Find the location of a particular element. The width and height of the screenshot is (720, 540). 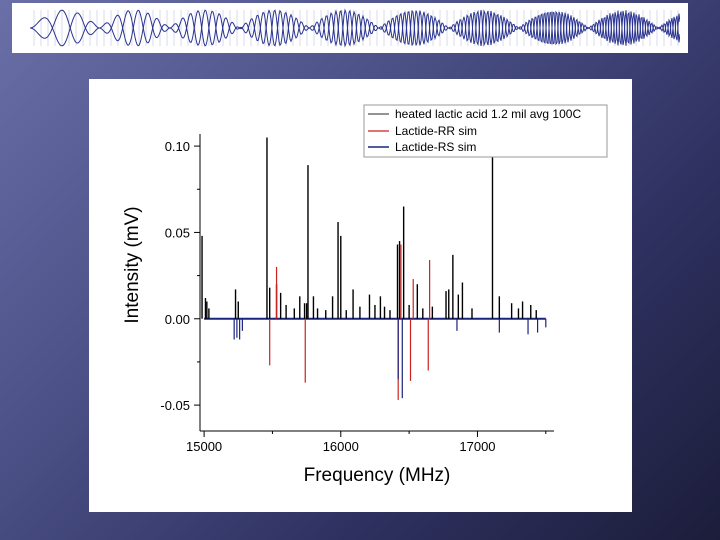

y-axis-title: Intensity (mV) is located at coordinates (132, 264).